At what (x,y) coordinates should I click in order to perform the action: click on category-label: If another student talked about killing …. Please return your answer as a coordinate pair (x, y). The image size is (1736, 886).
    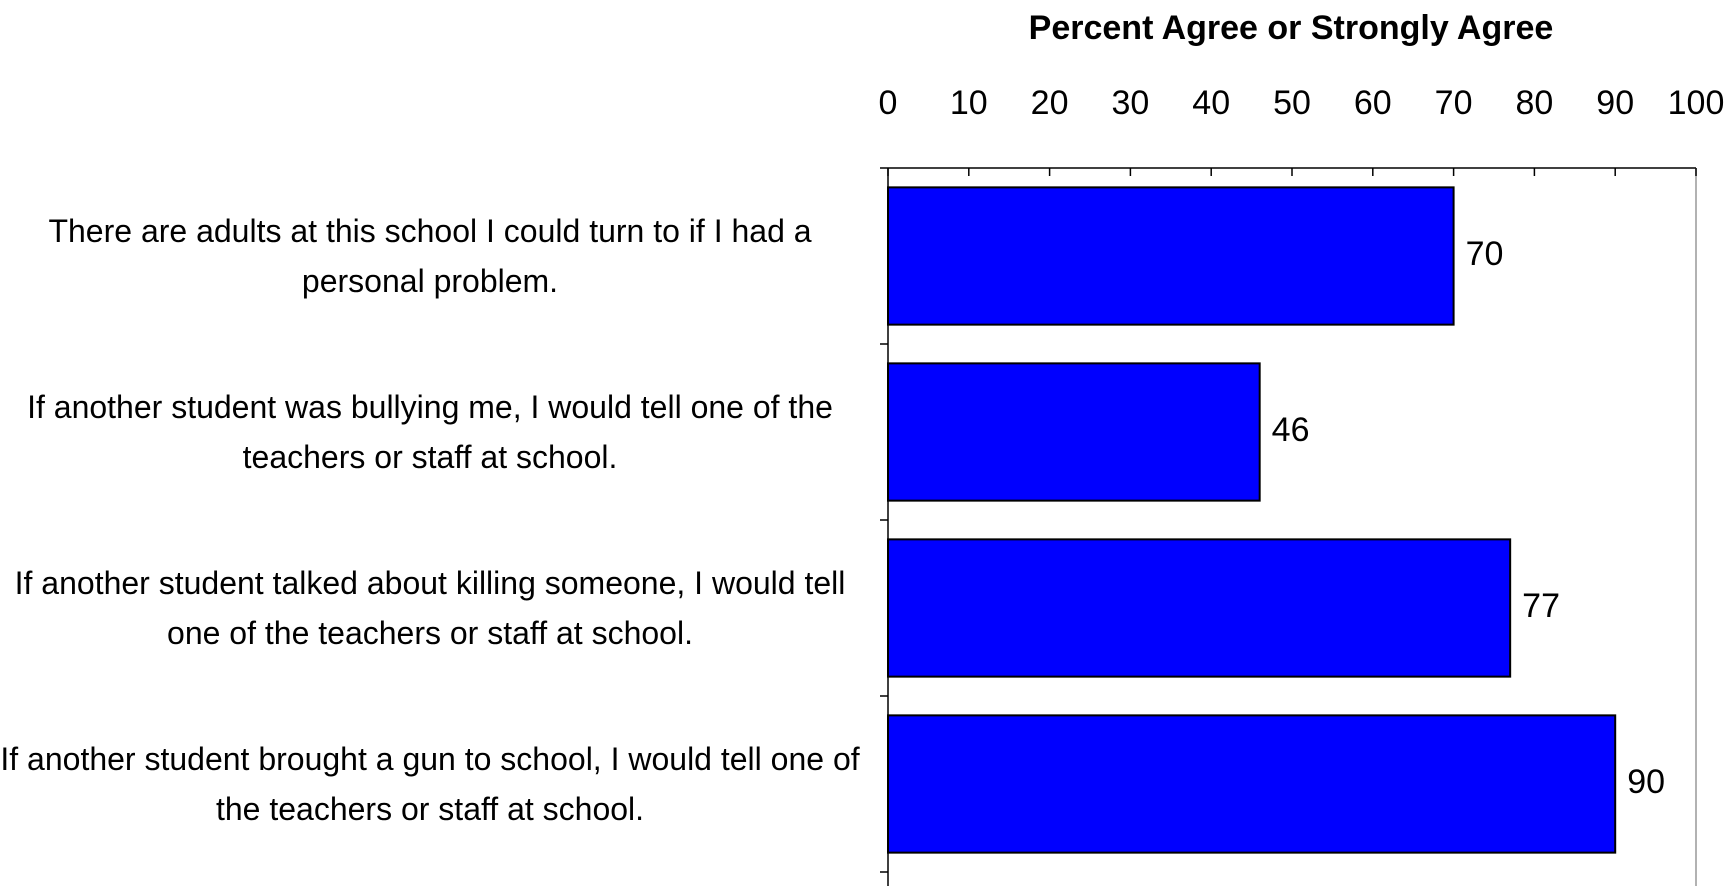
    Looking at the image, I should click on (430, 608).